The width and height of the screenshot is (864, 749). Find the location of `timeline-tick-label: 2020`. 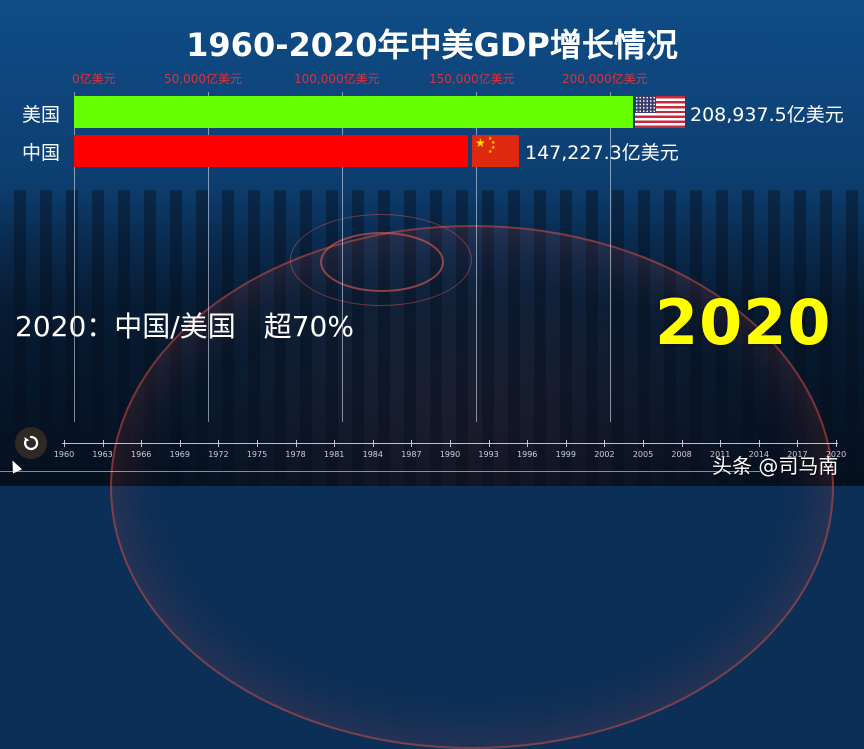

timeline-tick-label: 2020 is located at coordinates (836, 454).